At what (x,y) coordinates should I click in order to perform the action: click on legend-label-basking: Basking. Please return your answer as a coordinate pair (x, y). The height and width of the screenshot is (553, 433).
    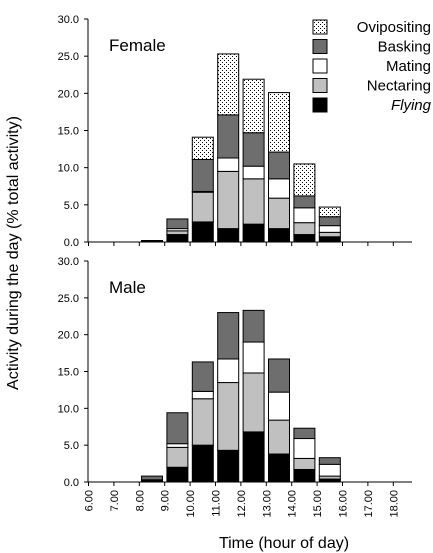
    Looking at the image, I should click on (404, 47).